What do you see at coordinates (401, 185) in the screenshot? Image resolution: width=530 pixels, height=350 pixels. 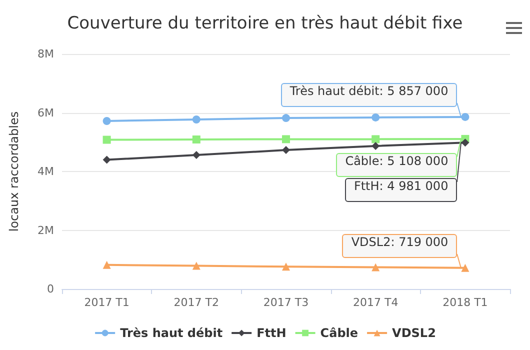 I see `annotation: FttH: 4 981 000` at bounding box center [401, 185].